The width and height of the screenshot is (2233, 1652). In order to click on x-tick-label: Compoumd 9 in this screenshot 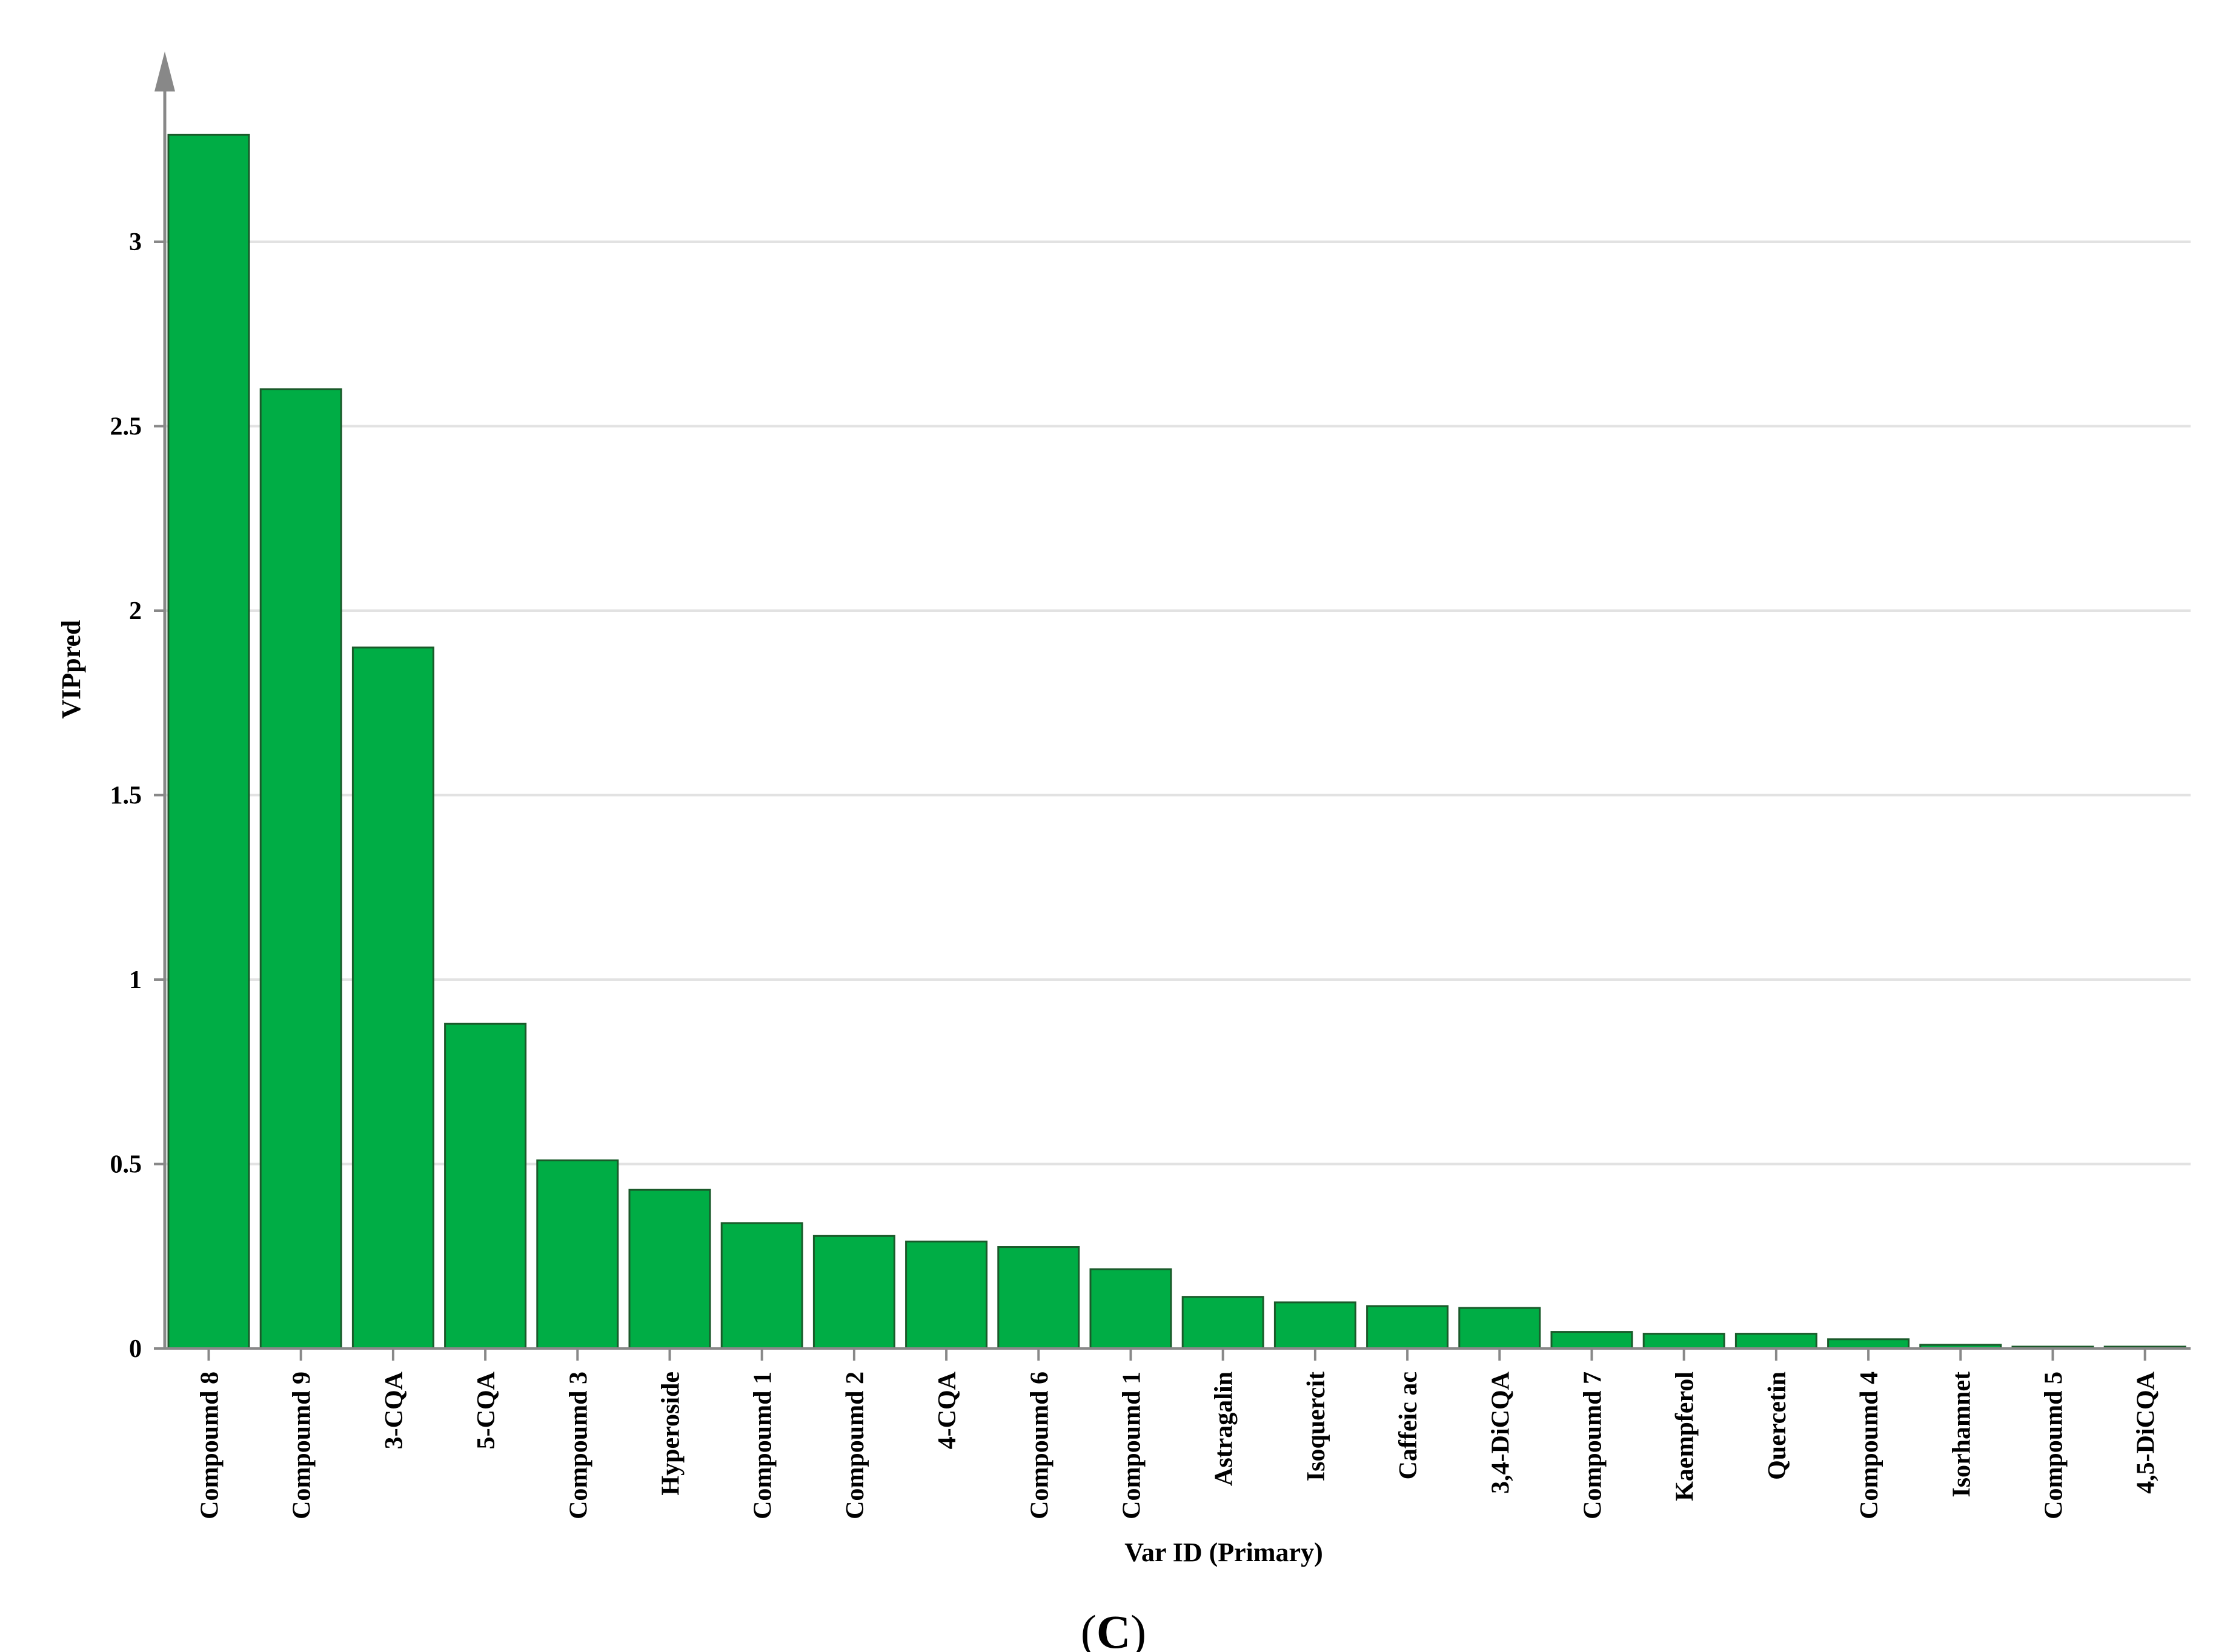, I will do `click(302, 1445)`.